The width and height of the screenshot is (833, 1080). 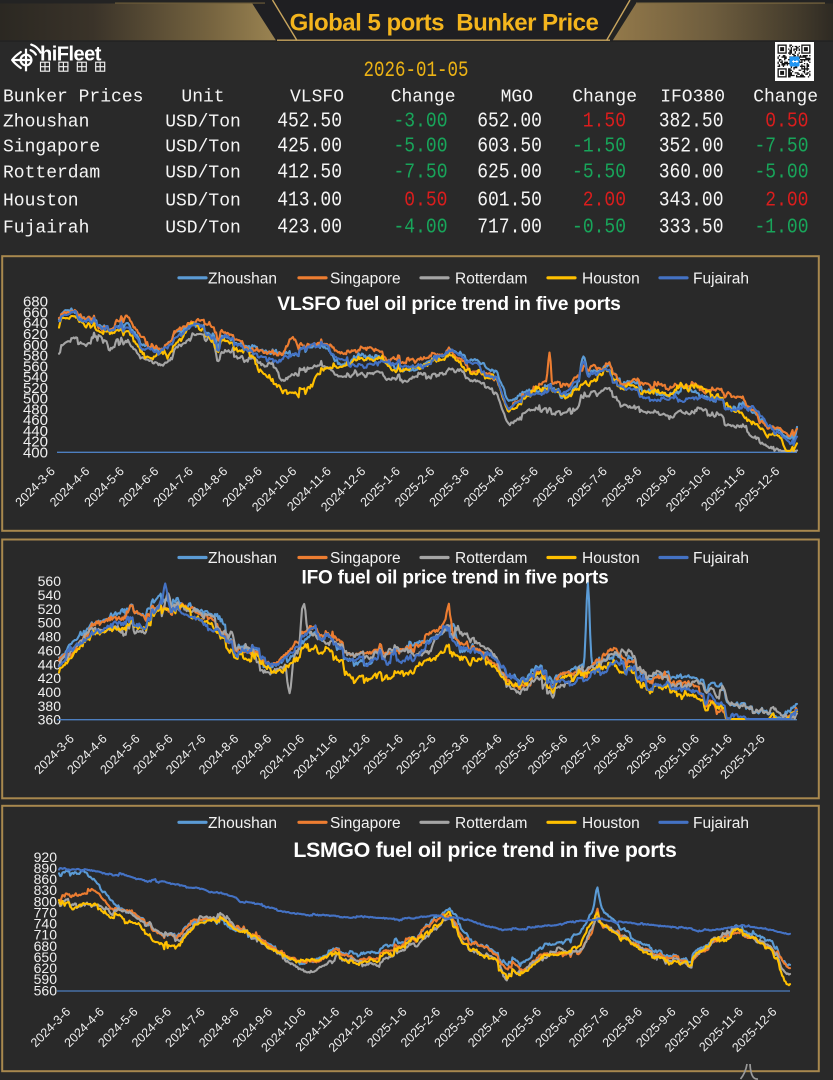 What do you see at coordinates (46, 924) in the screenshot?
I see `svg-text: 740` at bounding box center [46, 924].